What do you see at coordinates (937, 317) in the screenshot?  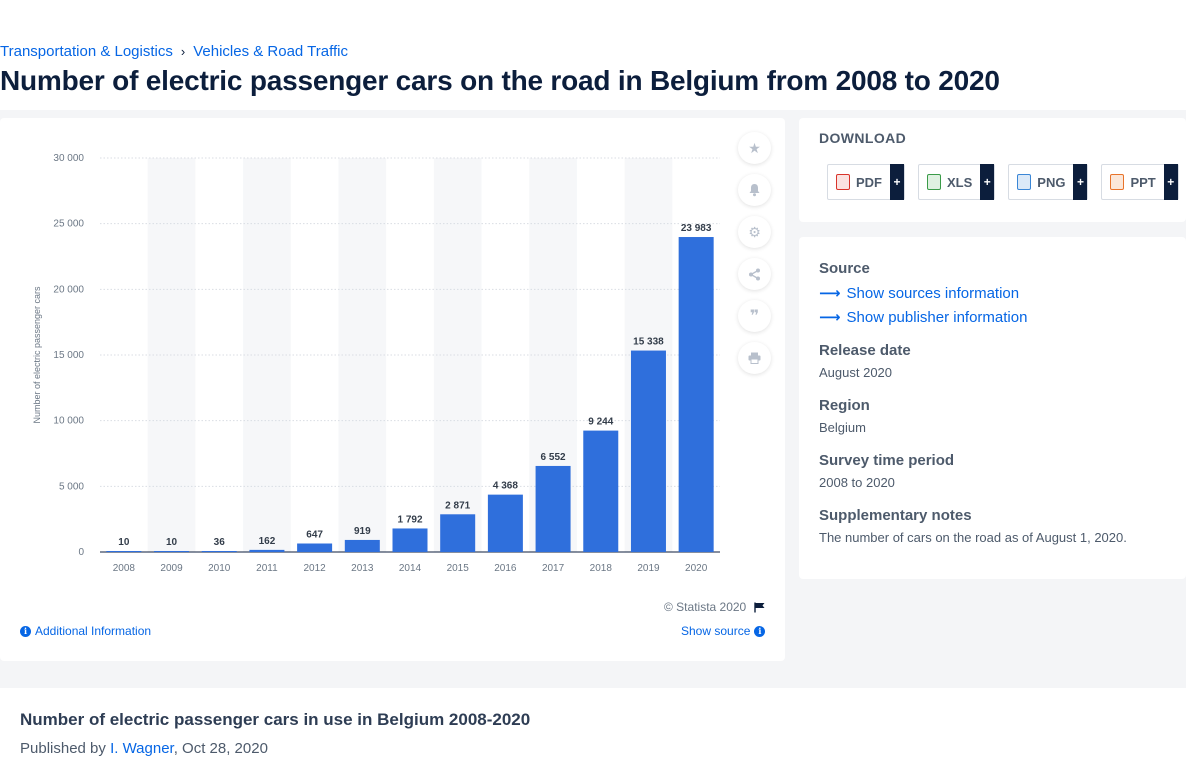 I see `show-publisher-label: Show publisher information` at bounding box center [937, 317].